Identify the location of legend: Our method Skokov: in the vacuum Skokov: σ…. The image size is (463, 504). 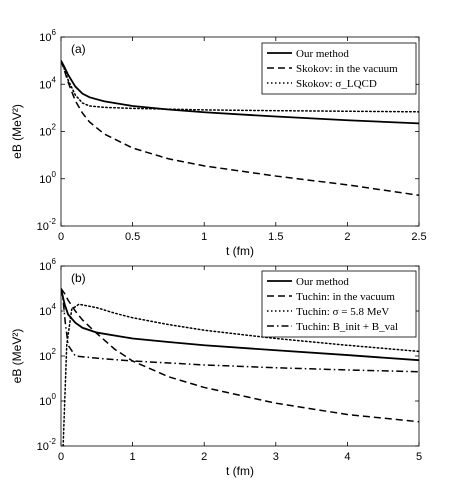
(339, 68).